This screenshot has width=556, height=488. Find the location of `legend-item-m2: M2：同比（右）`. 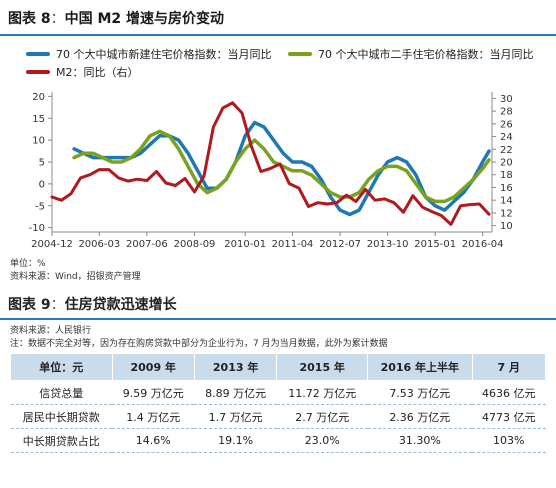

legend-item-m2: M2：同比（右） is located at coordinates (82, 72).